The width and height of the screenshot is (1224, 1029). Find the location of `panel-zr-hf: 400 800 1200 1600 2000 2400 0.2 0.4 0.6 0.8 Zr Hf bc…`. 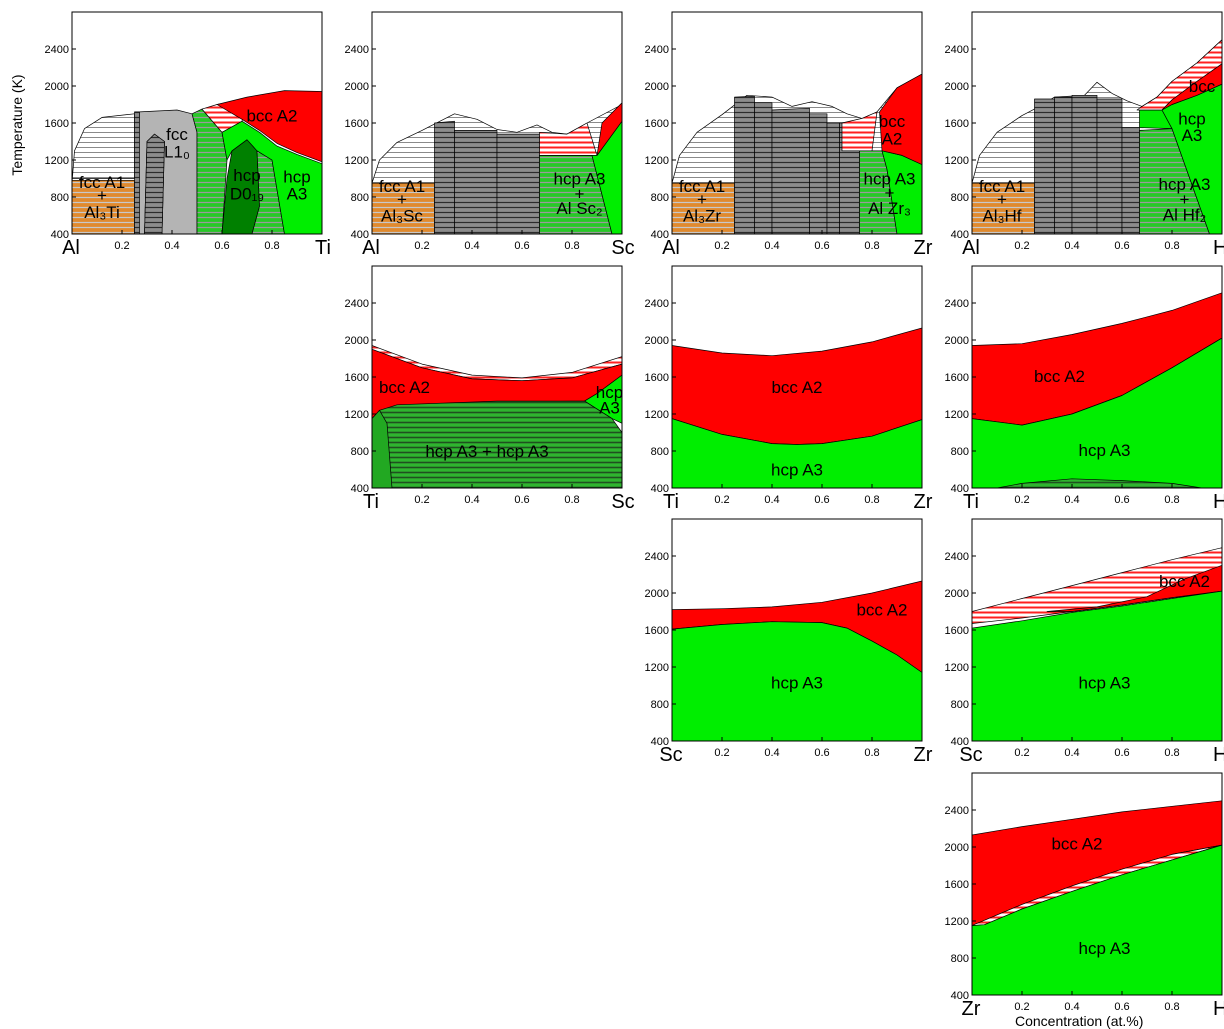

panel-zr-hf: 400 800 1200 1600 2000 2400 0.2 0.4 0.6 0.8 Zr Hf bc… is located at coordinates (1084, 896).